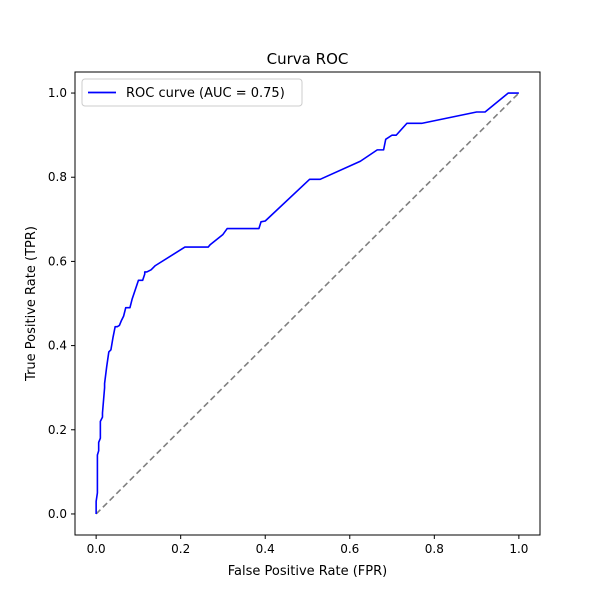  I want to click on x-axis-ticks: 0.0 0.2 0.4 0.6 0.8 1.0, so click(307, 545).